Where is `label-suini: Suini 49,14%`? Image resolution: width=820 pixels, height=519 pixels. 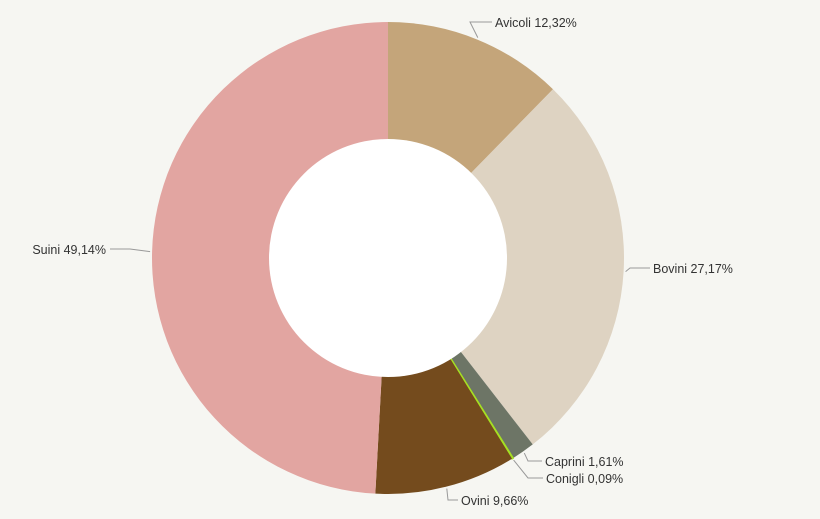
label-suini: Suini 49,14% is located at coordinates (69, 250).